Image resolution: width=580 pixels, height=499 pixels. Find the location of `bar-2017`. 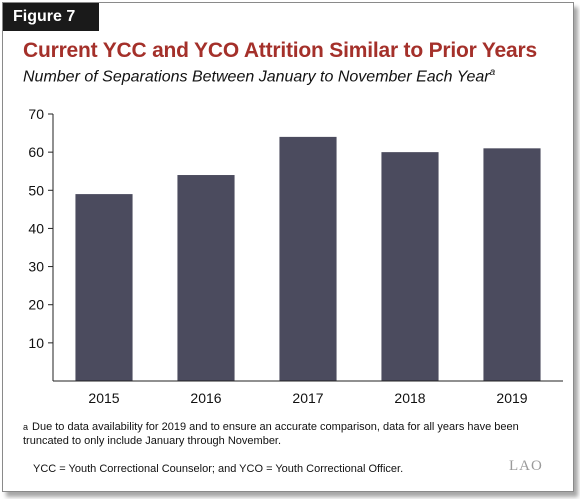

bar-2017 is located at coordinates (308, 258).